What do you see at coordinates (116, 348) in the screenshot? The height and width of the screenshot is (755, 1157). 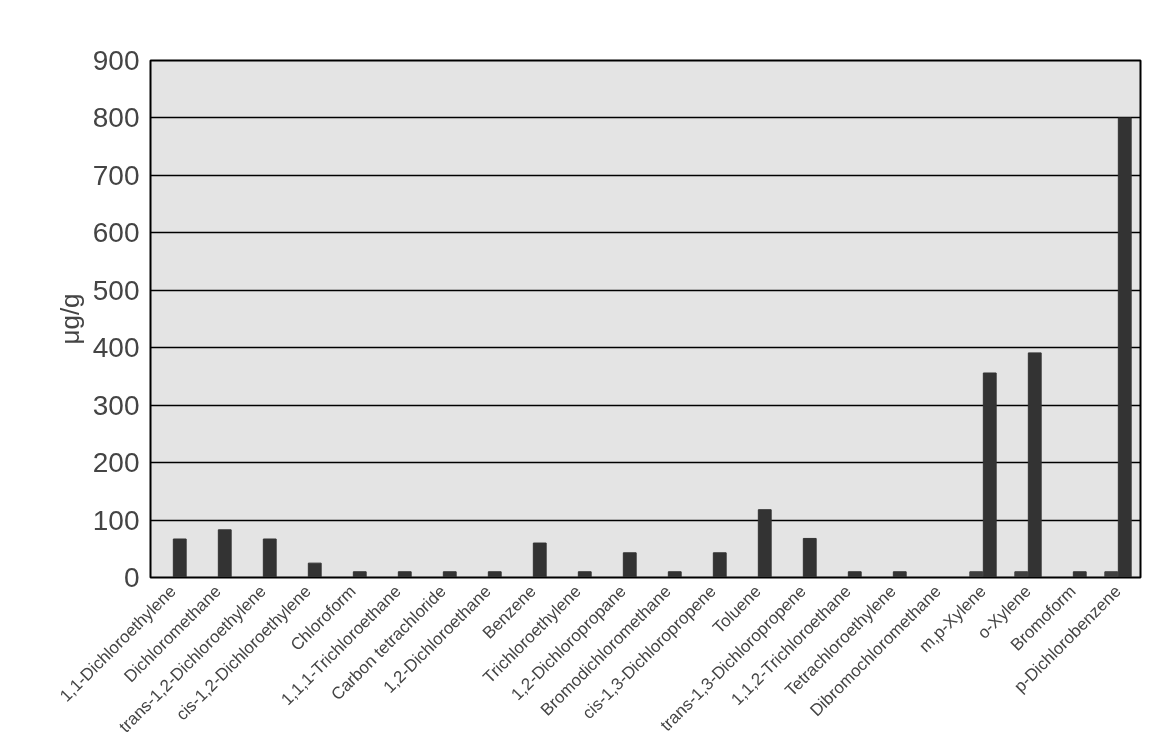 I see `y-tick-label: 400` at bounding box center [116, 348].